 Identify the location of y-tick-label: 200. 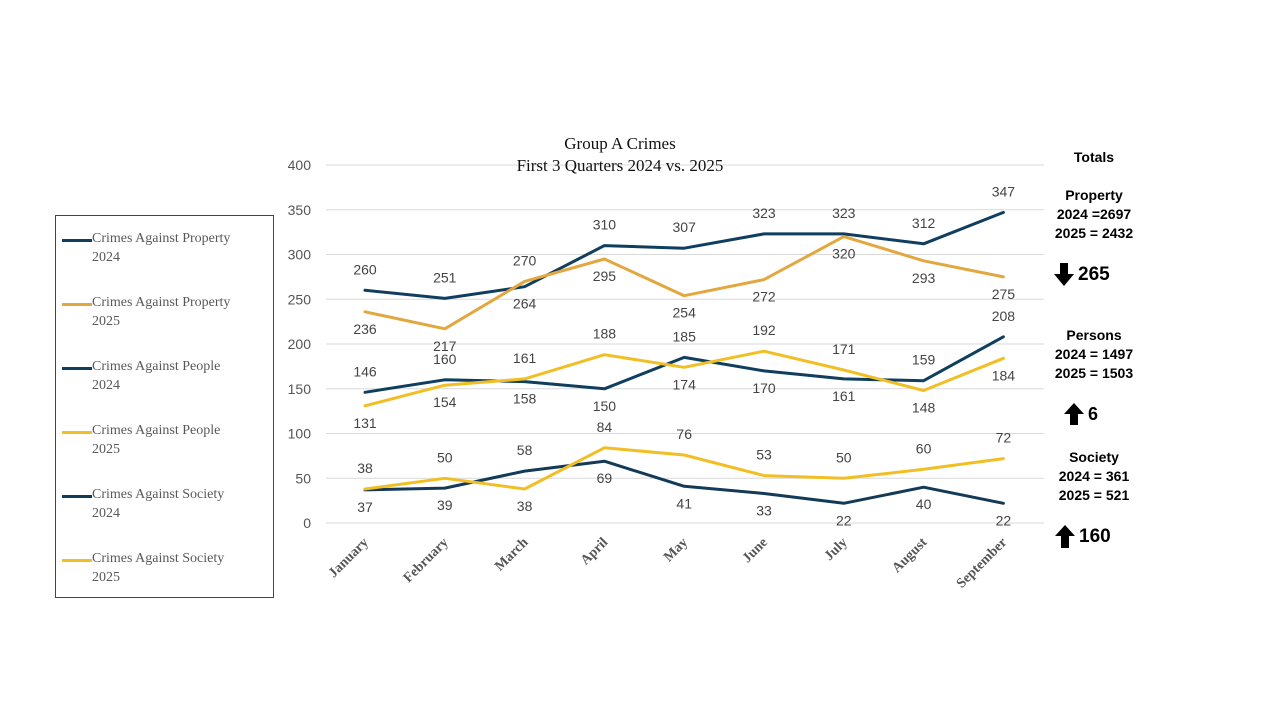
(300, 344).